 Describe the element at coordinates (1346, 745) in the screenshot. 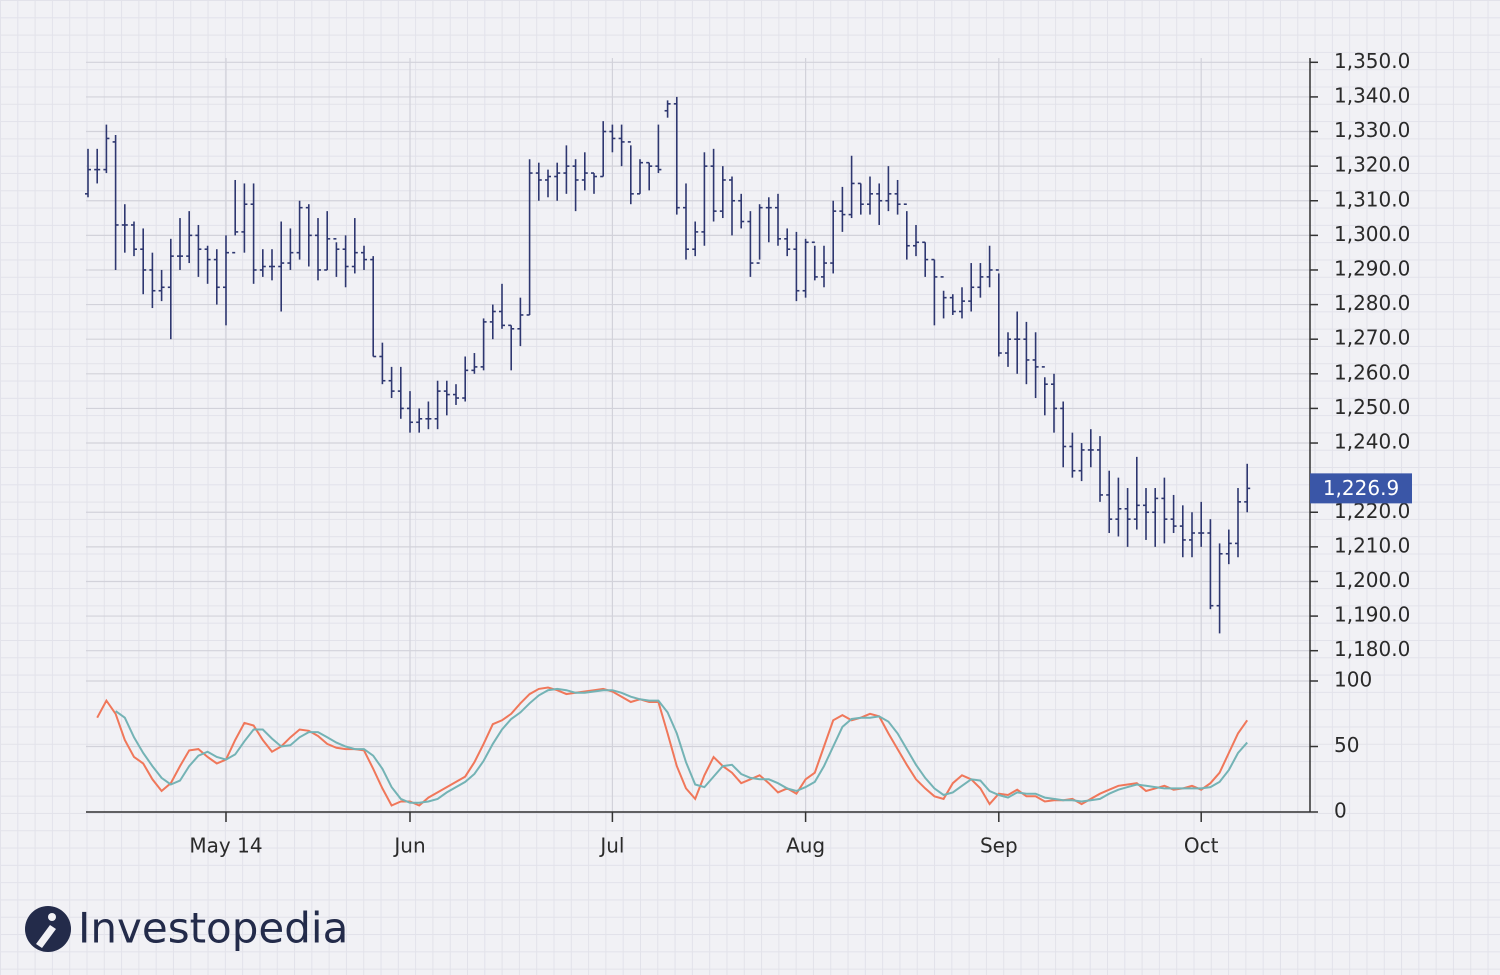

I see `y-tick-label: 50` at that location.